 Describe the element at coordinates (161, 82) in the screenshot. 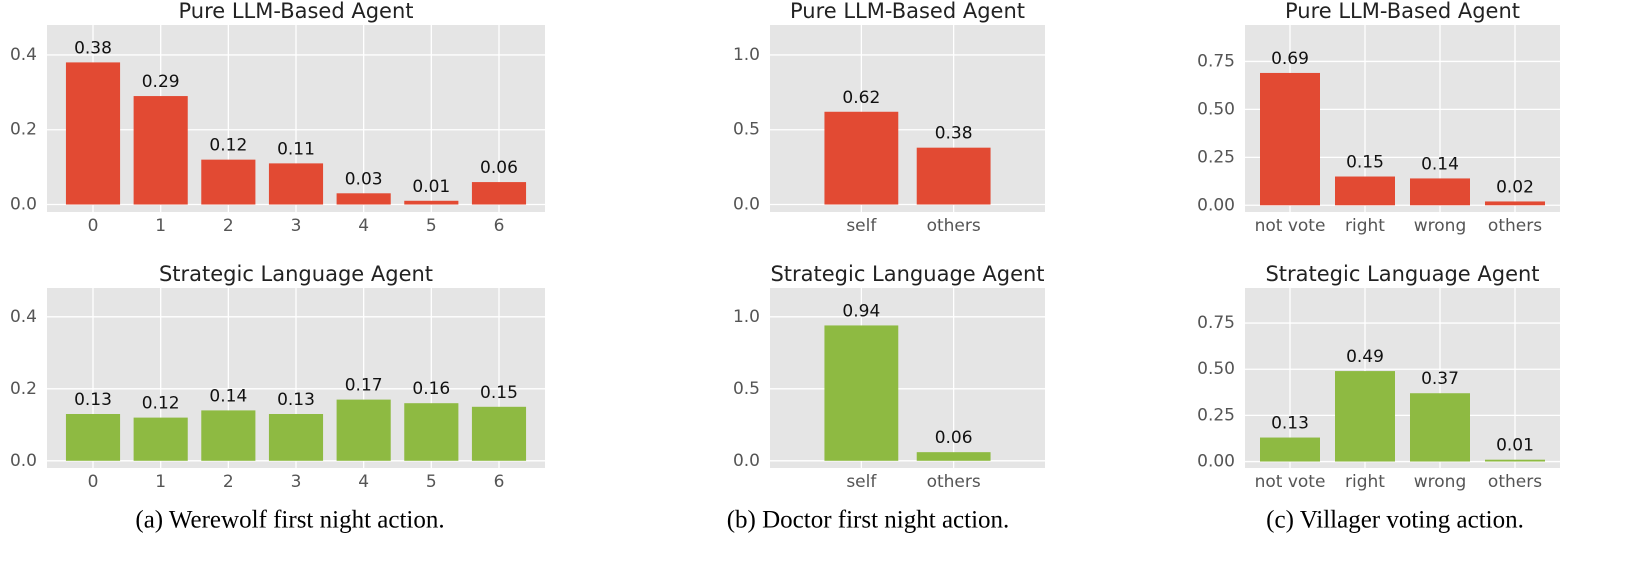

I see `value-label: 0.29` at that location.